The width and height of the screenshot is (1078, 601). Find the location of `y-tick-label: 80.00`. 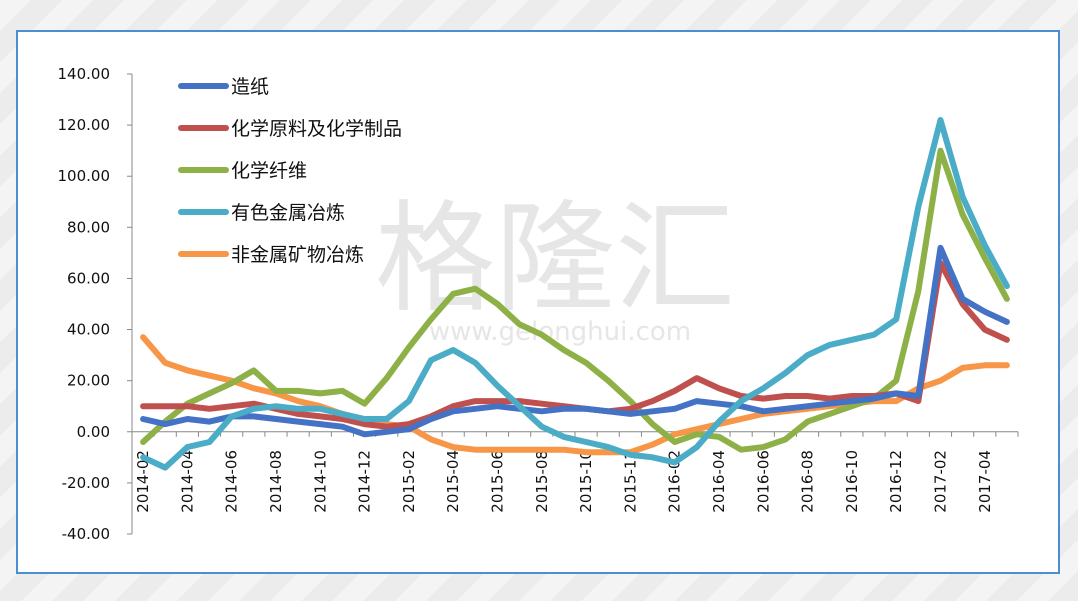

y-tick-label: 80.00 is located at coordinates (88, 227).